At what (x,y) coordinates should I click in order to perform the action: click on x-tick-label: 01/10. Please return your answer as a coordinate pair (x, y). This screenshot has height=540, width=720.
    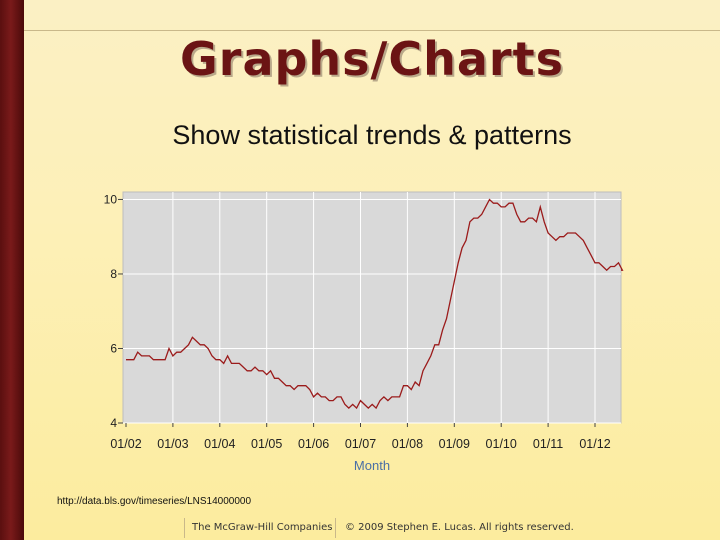
    Looking at the image, I should click on (501, 444).